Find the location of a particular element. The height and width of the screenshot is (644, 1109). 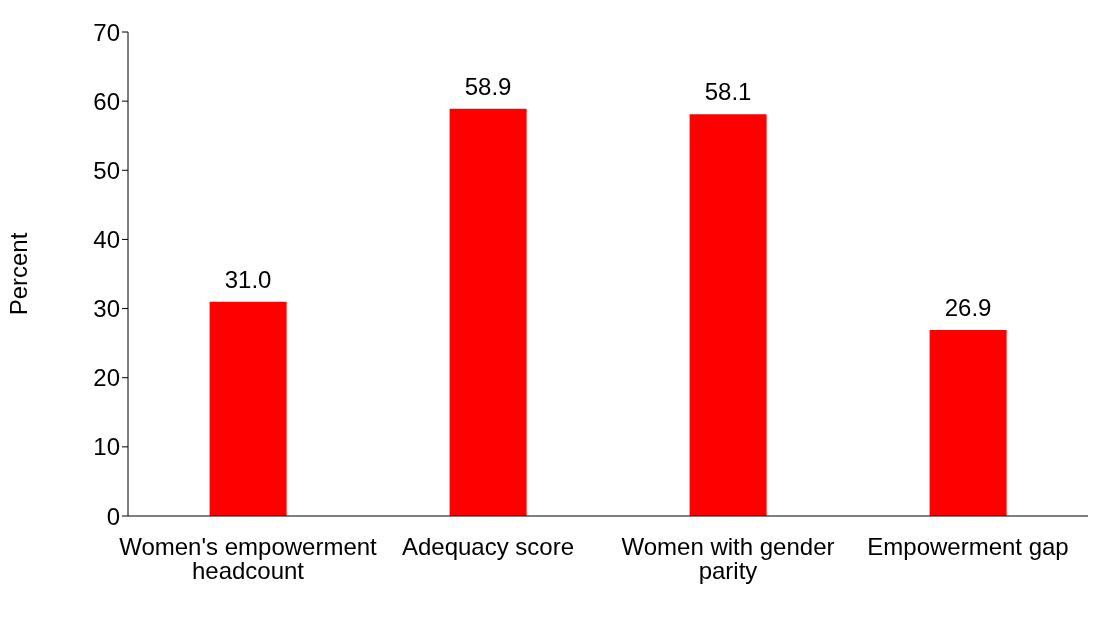

x-tick-label: Women's empowerment headcount is located at coordinates (248, 559).